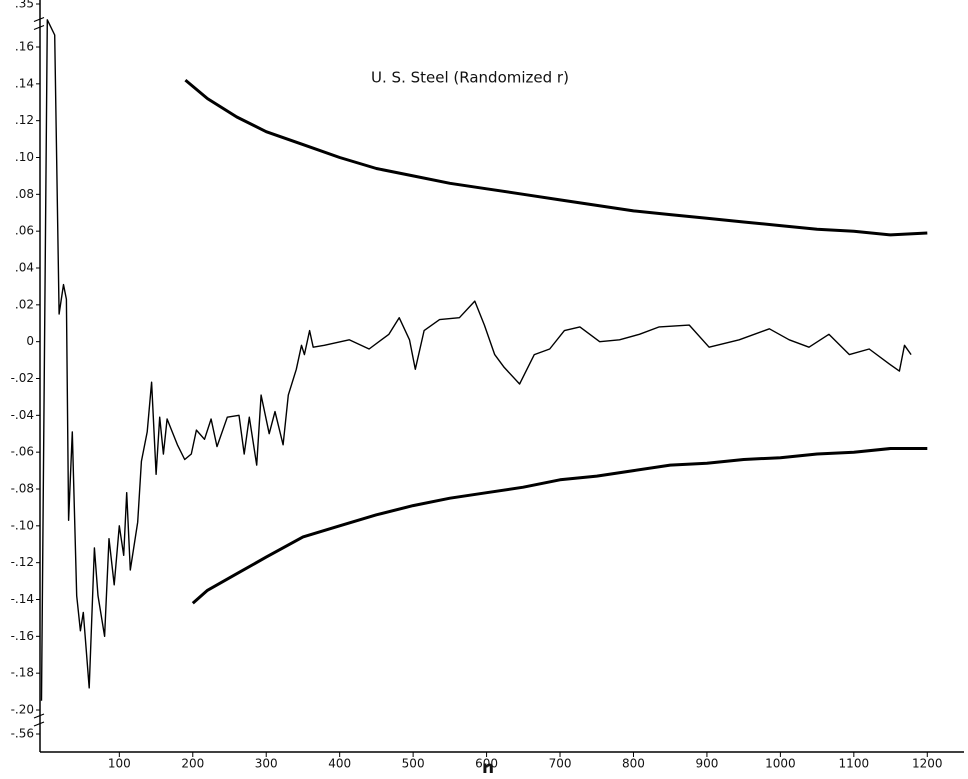 This screenshot has width=968, height=779. What do you see at coordinates (22, 673) in the screenshot?
I see `y-tick-label: -.18` at bounding box center [22, 673].